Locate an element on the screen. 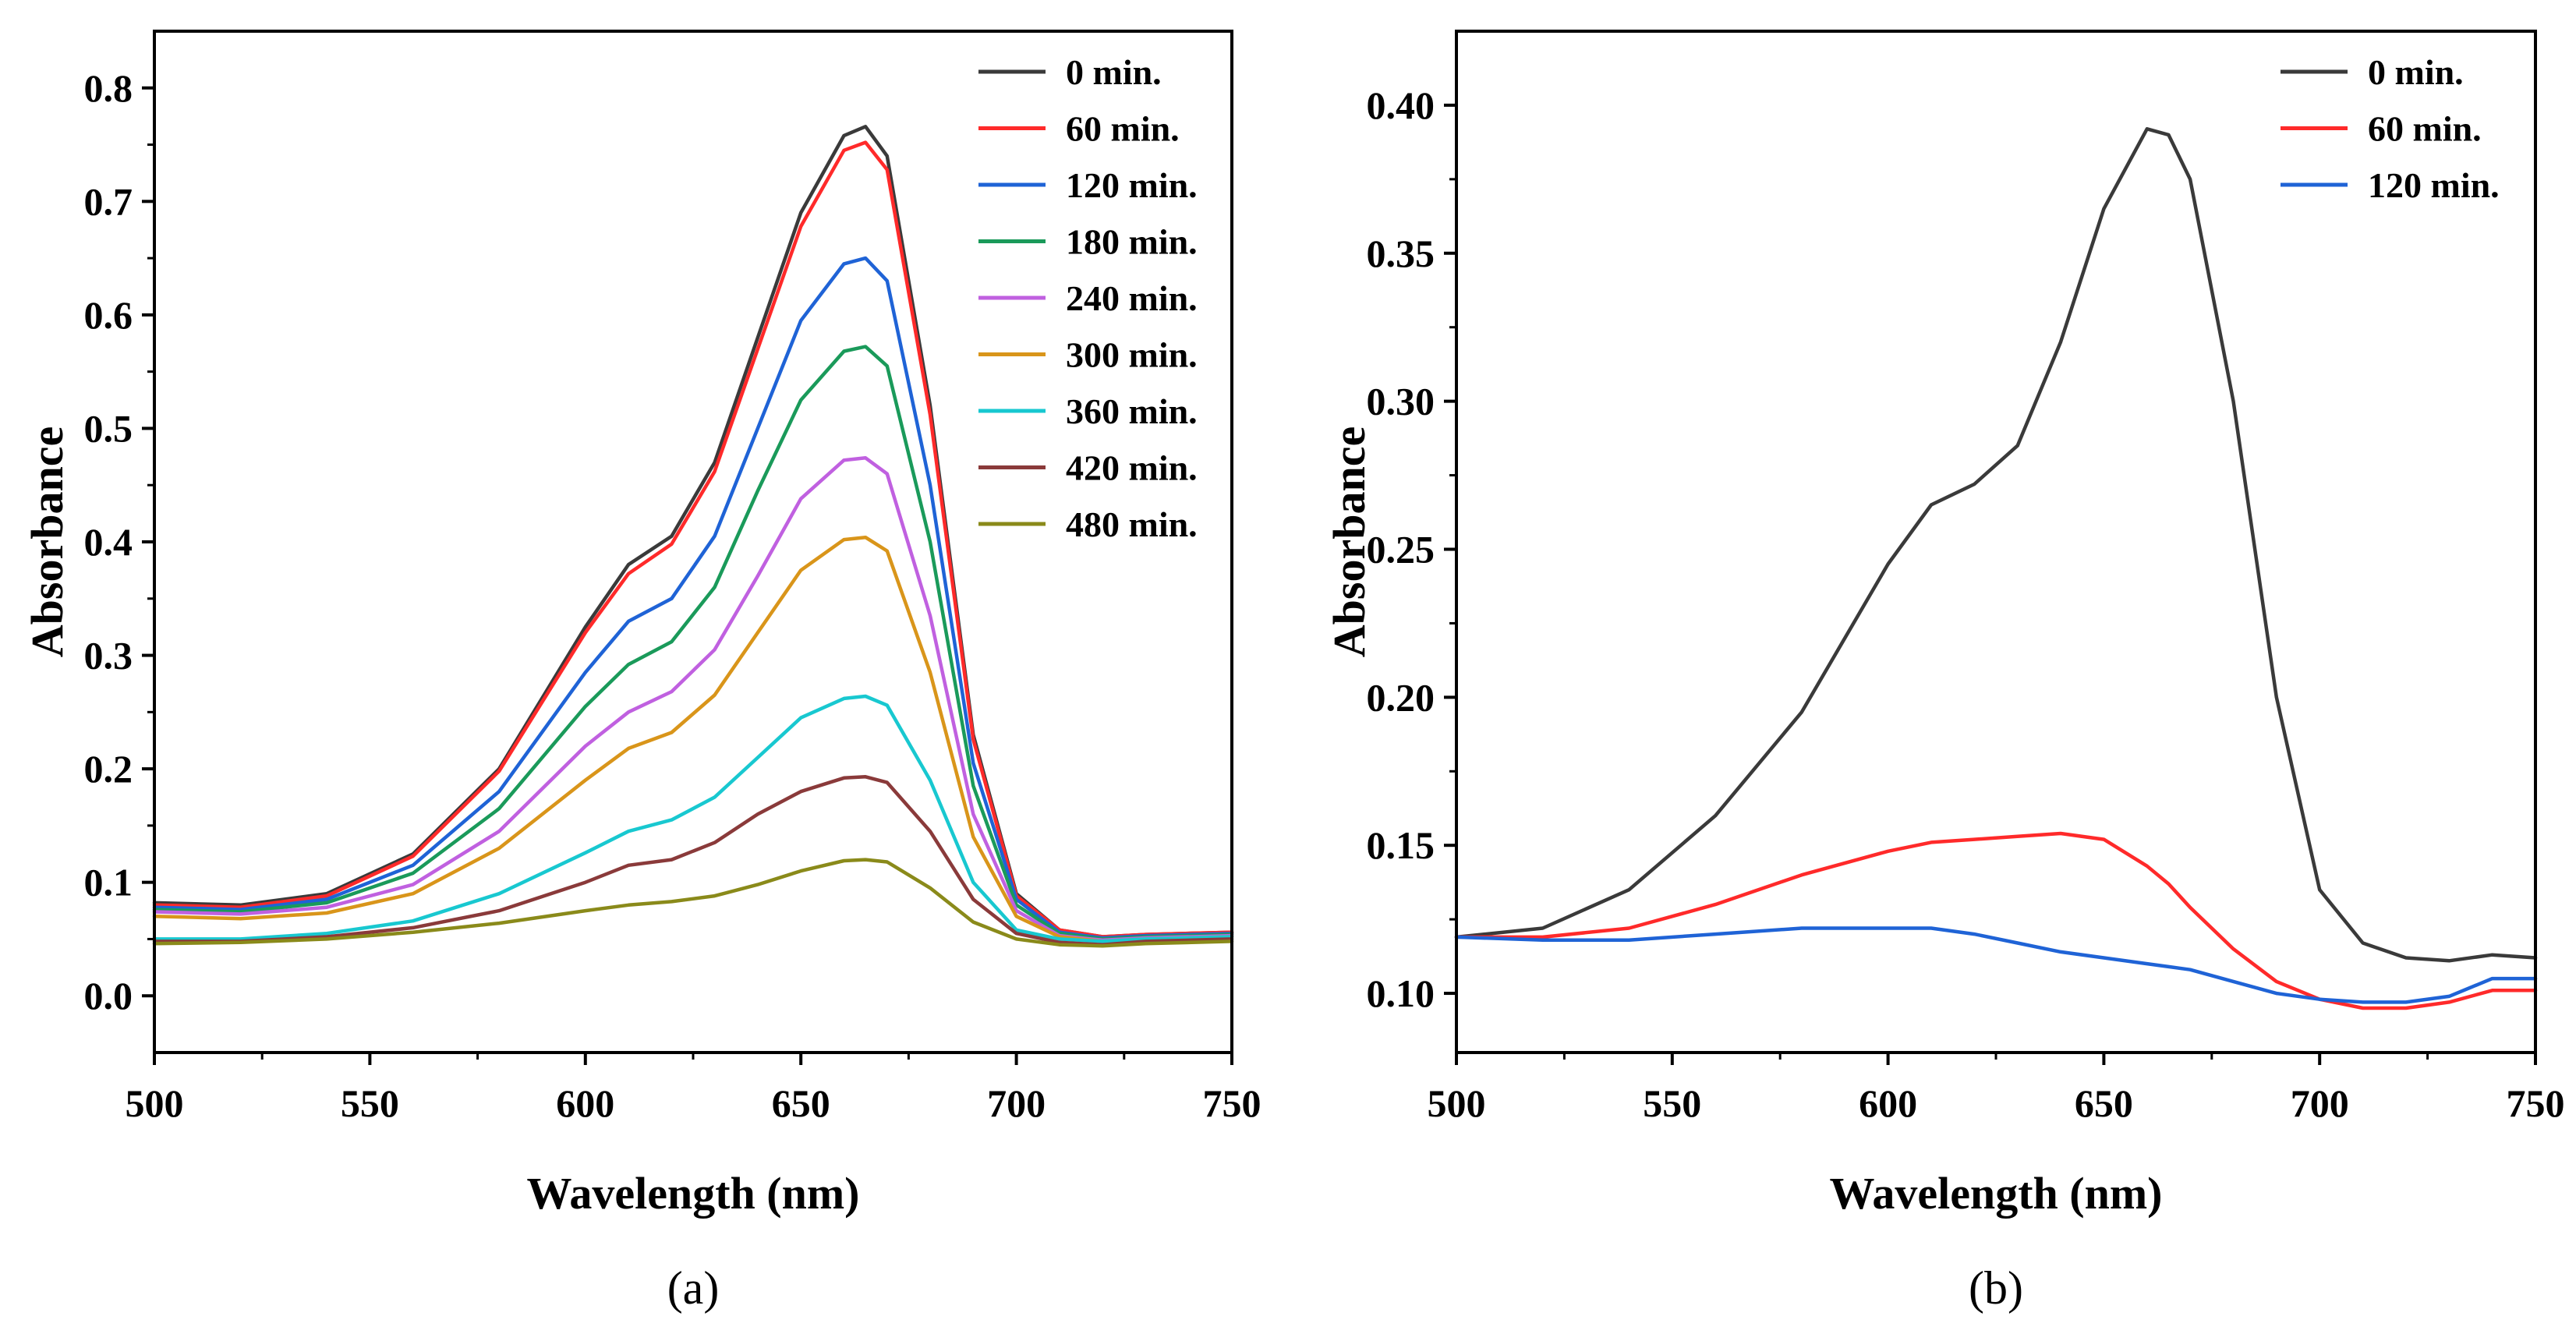  series-line-120-min is located at coordinates (1996, 965).